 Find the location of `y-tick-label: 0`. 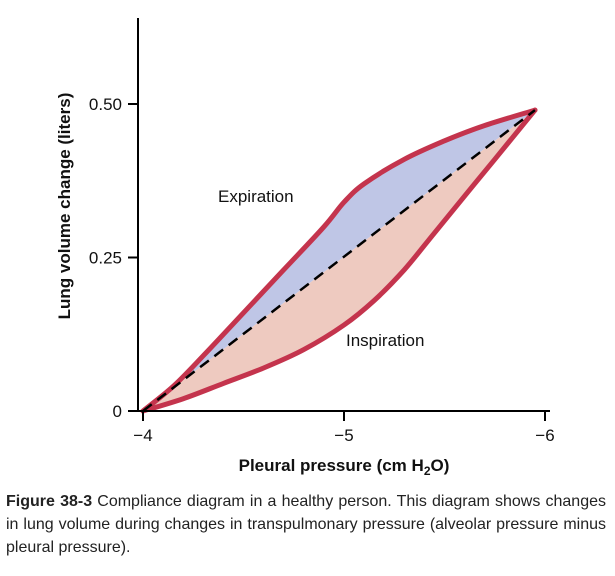

y-tick-label: 0 is located at coordinates (117, 411).